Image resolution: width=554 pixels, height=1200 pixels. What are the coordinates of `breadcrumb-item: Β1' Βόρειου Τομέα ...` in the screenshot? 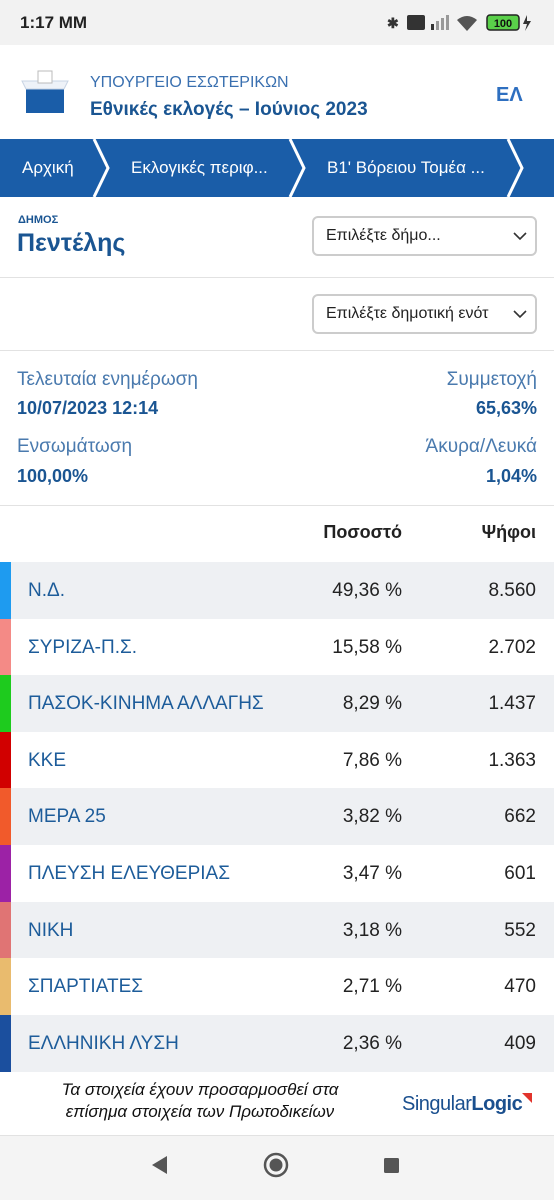 It's located at (406, 167).